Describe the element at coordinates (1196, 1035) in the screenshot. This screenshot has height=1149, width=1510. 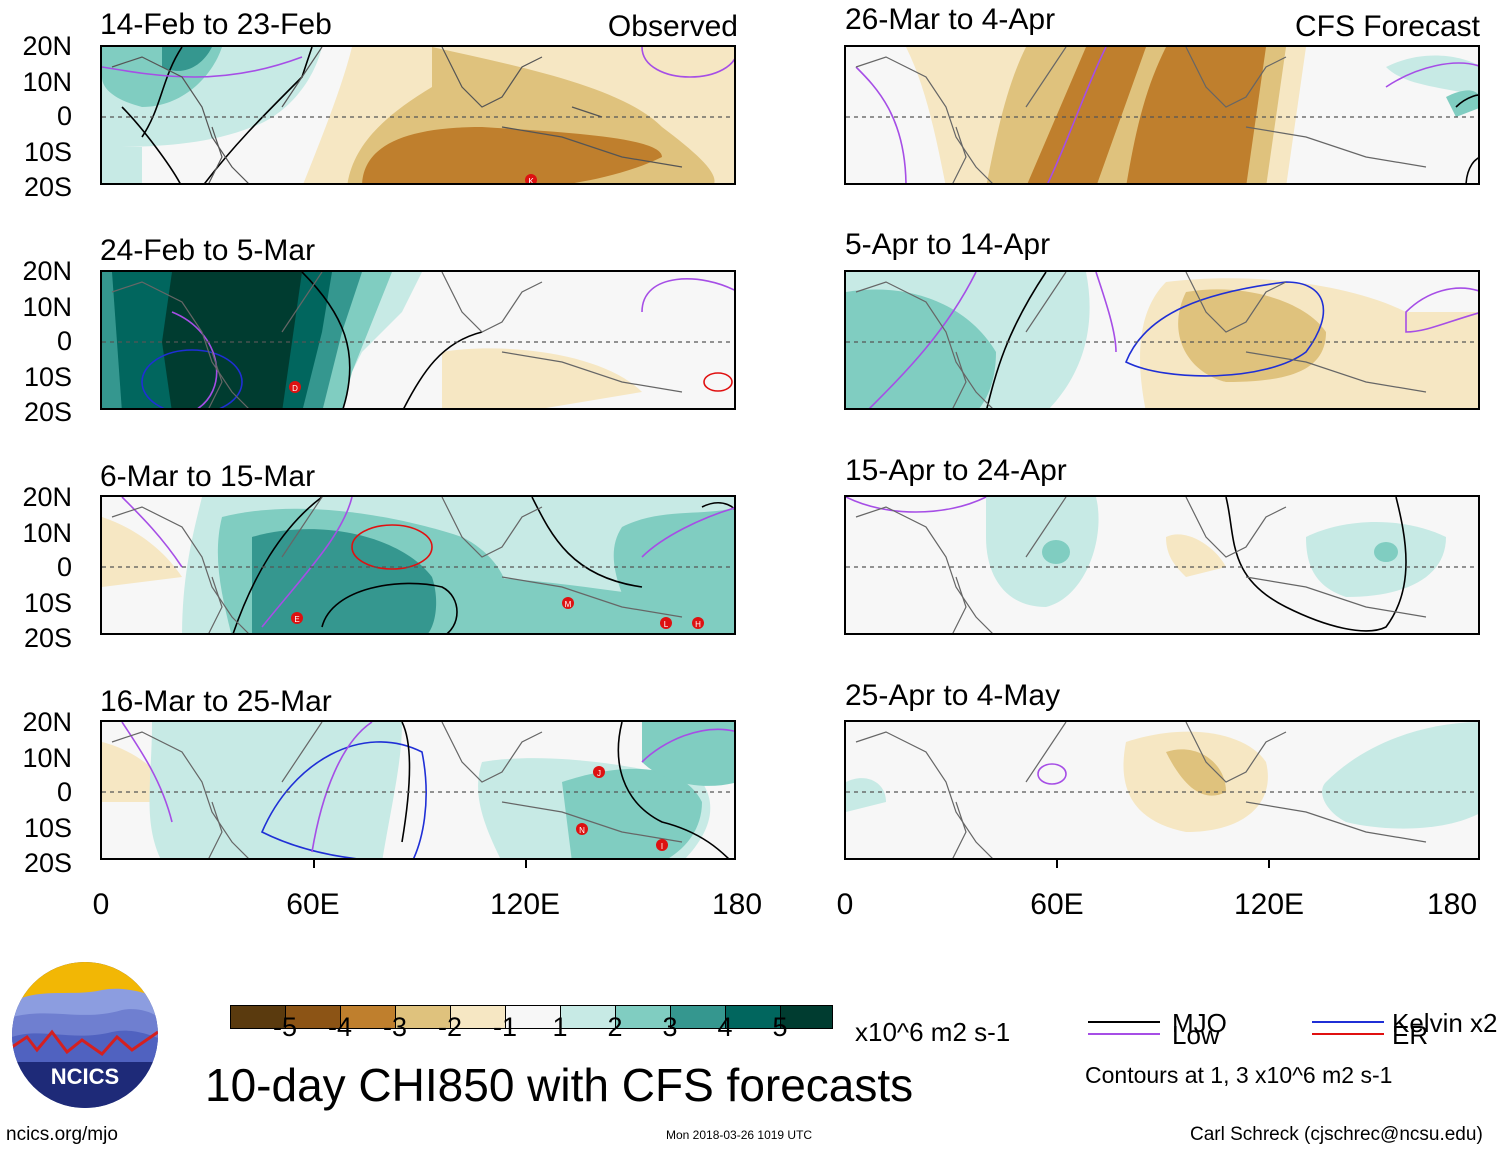
I see `legend-label-low: Low` at that location.